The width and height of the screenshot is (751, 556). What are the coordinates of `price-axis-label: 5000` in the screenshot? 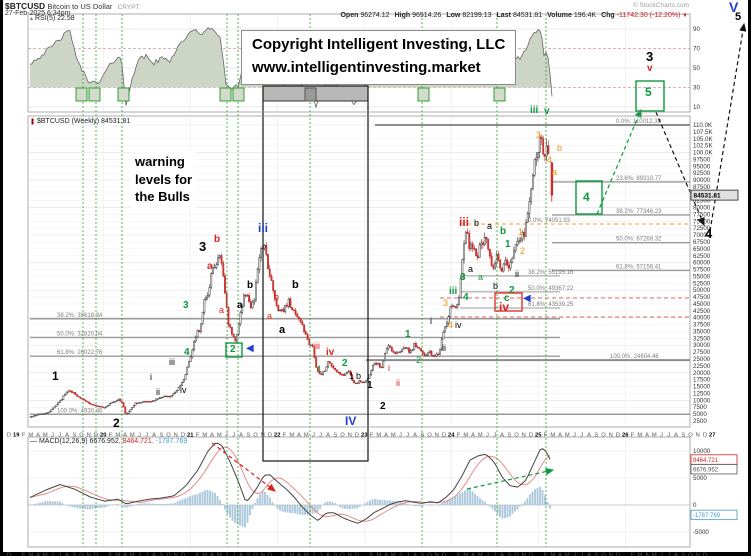 It's located at (700, 414).